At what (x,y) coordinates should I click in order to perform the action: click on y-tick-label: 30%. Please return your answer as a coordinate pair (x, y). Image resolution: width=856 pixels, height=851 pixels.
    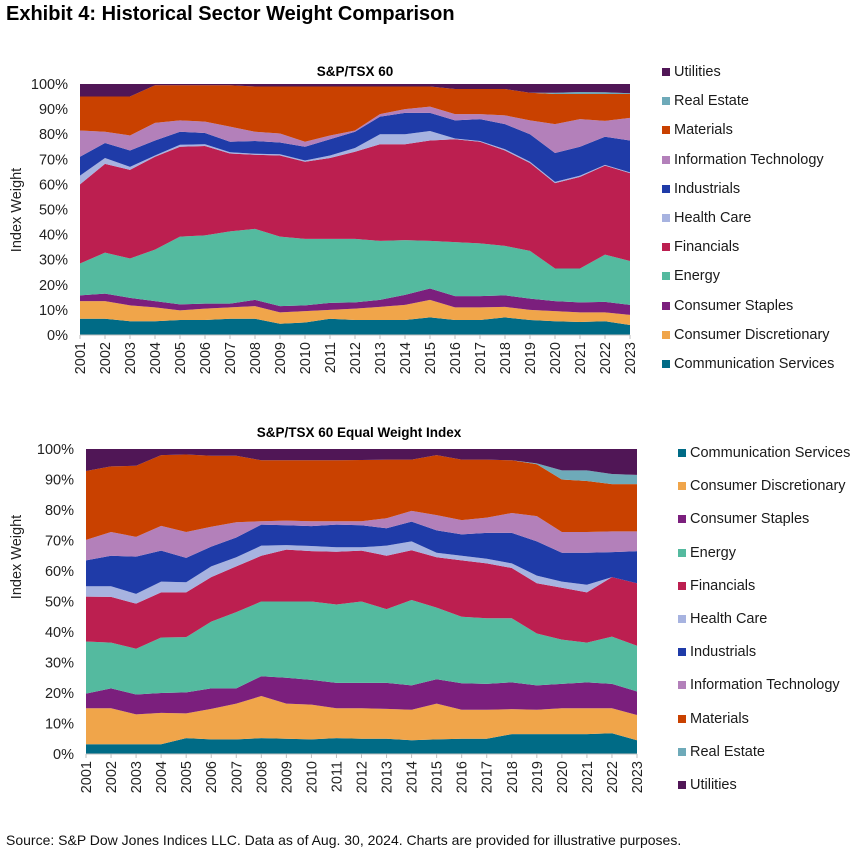
    Looking at the image, I should click on (53, 261).